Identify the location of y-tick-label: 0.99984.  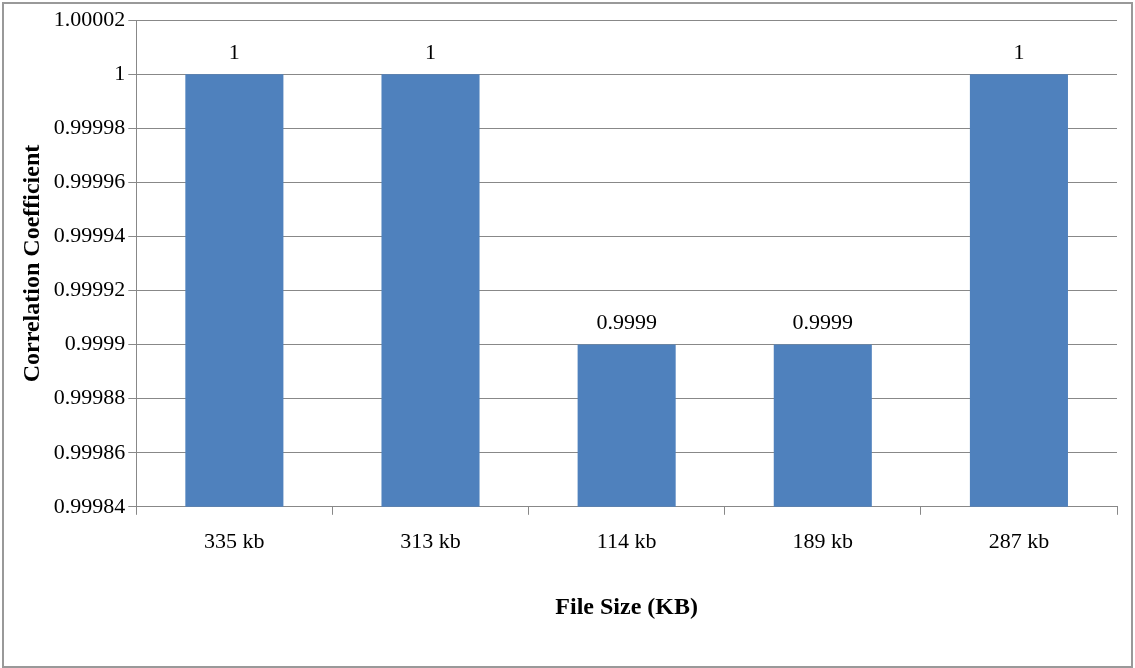
(89, 505).